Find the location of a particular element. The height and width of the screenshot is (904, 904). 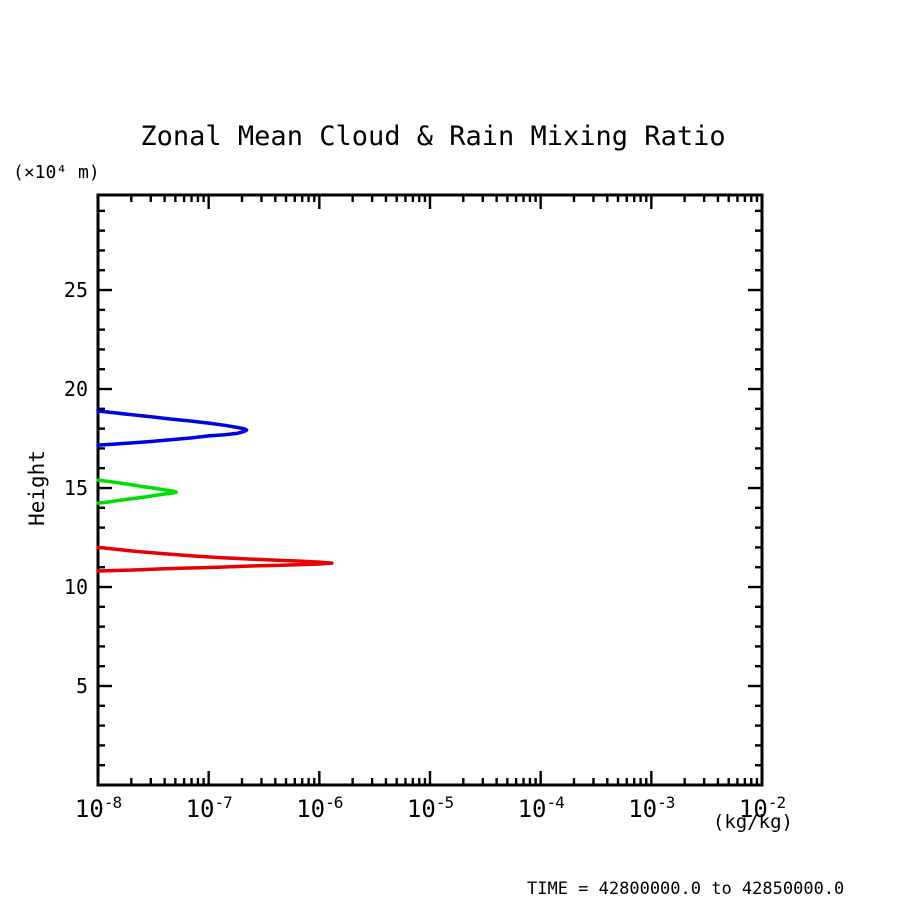

y-tick-label: 10 is located at coordinates (75, 587).